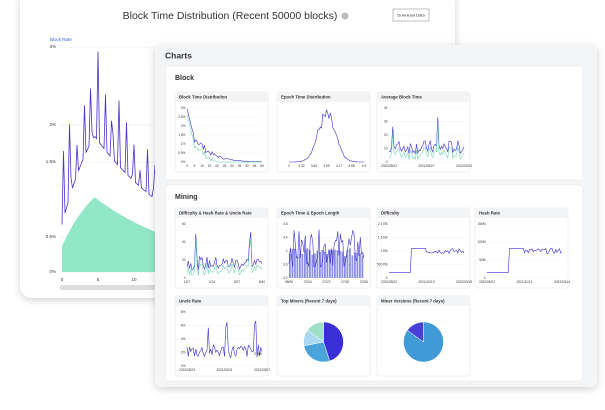 The width and height of the screenshot is (605, 410). What do you see at coordinates (314, 166) in the screenshot?
I see `x-tick-label: 3.65` at bounding box center [314, 166].